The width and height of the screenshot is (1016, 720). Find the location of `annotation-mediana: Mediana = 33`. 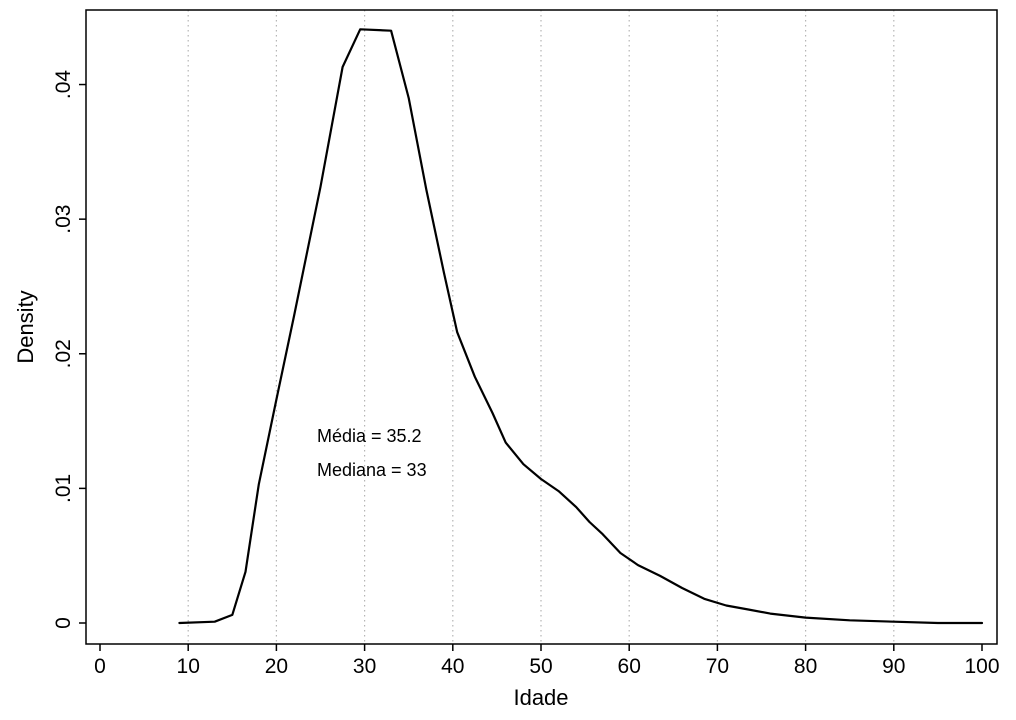

annotation-mediana: Mediana = 33 is located at coordinates (372, 470).